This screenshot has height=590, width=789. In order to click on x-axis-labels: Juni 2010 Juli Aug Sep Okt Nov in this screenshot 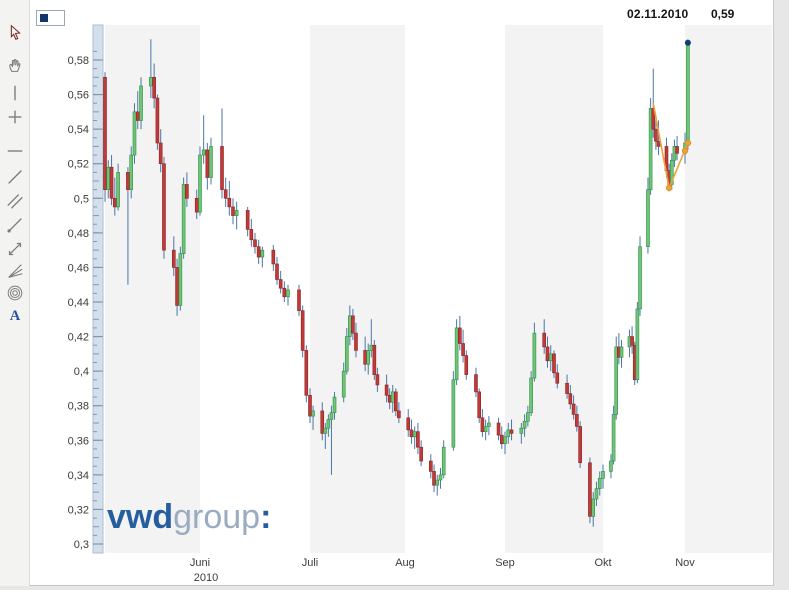, I will do `click(442, 570)`.